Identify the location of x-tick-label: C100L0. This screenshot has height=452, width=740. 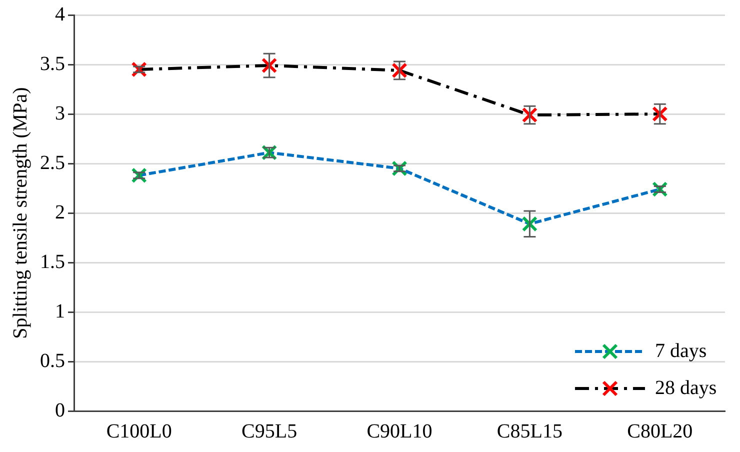
(139, 431).